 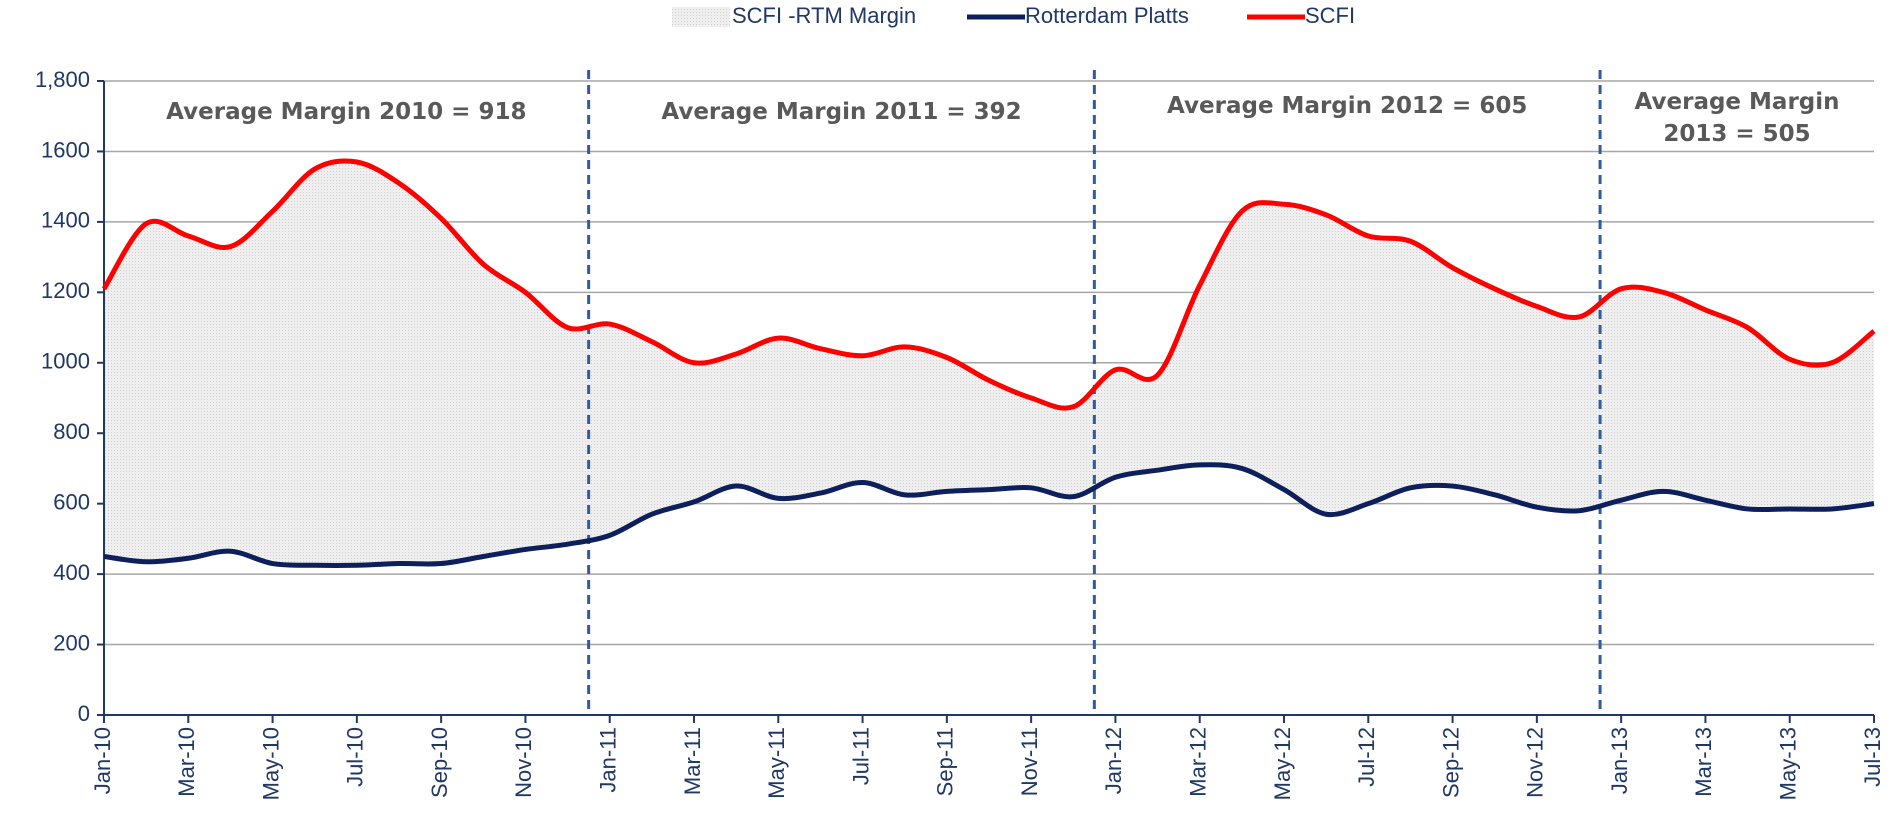 What do you see at coordinates (65, 361) in the screenshot?
I see `y-tick-label: 1000` at bounding box center [65, 361].